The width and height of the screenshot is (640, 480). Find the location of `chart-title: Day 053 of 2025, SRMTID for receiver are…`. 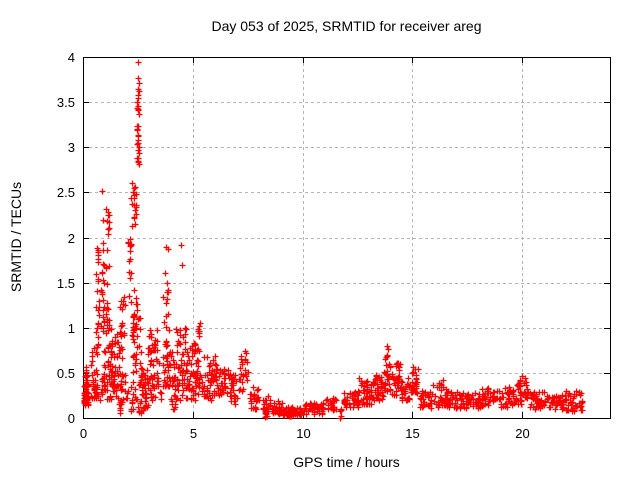

chart-title: Day 053 of 2025, SRMTID for receiver are… is located at coordinates (346, 26).